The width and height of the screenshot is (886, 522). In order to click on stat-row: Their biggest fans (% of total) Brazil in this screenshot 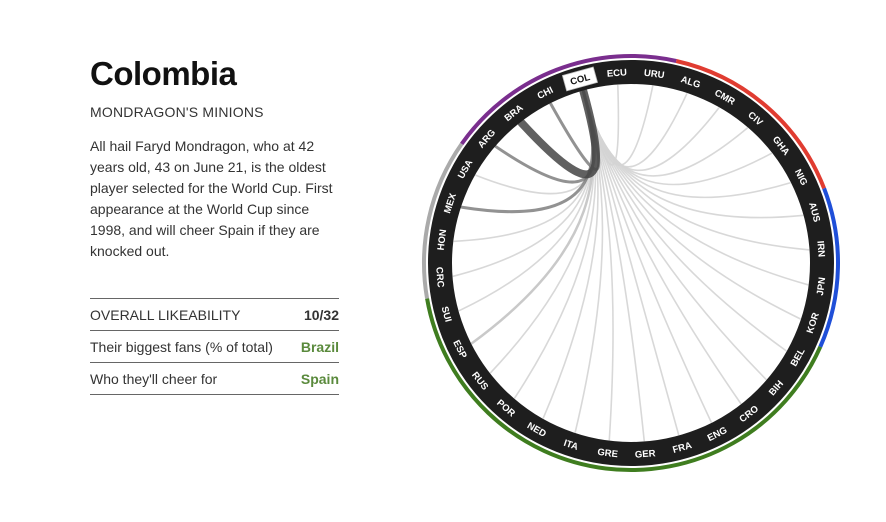, I will do `click(214, 346)`.